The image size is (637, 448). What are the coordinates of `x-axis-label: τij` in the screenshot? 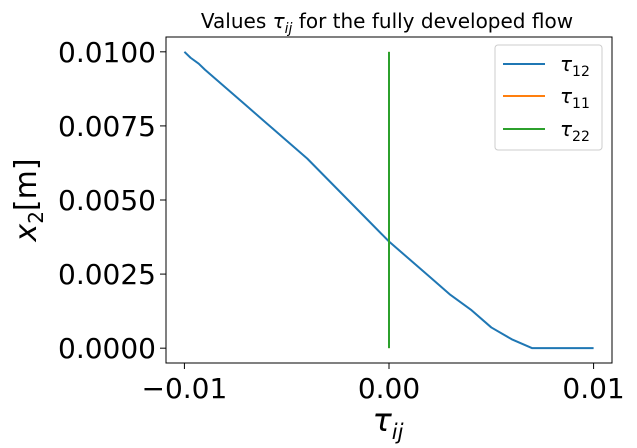 It's located at (388, 422).